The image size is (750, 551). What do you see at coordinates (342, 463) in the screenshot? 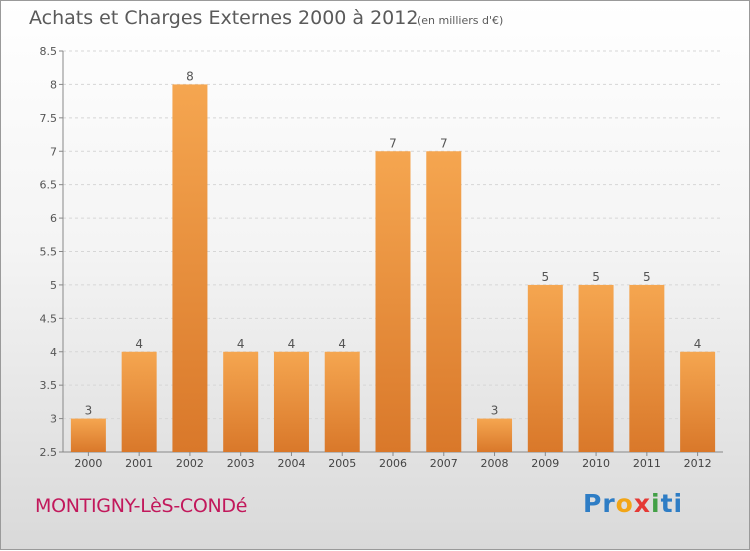
I see `x-tick-label: 2005` at bounding box center [342, 463].